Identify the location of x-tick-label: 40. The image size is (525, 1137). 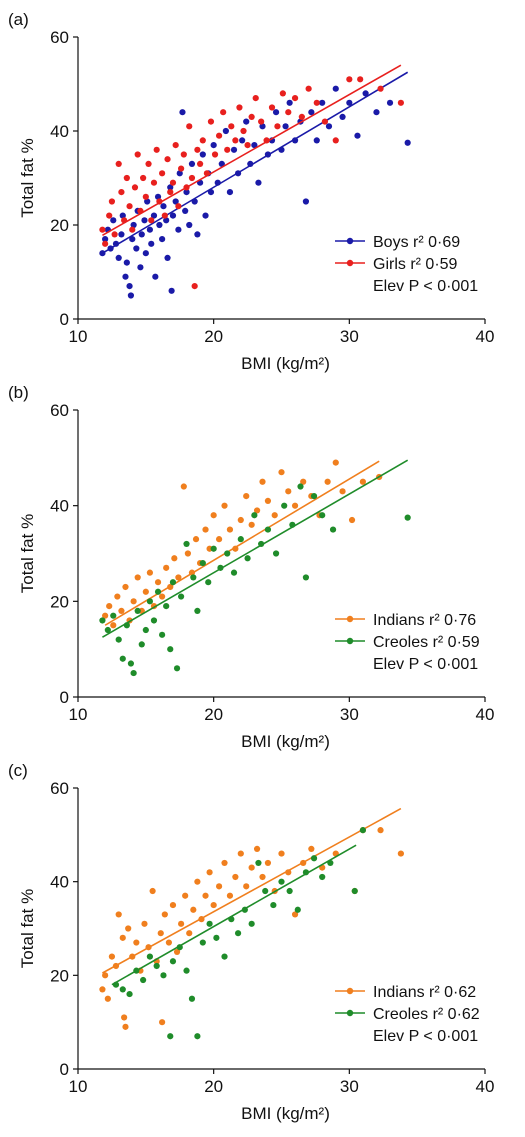
(485, 336).